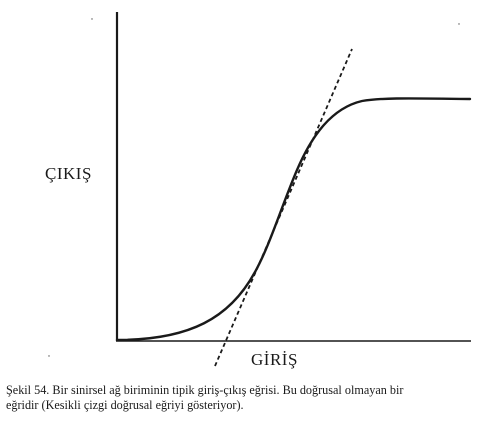  I want to click on x-axis-label: GİRİŞ, so click(274, 359).